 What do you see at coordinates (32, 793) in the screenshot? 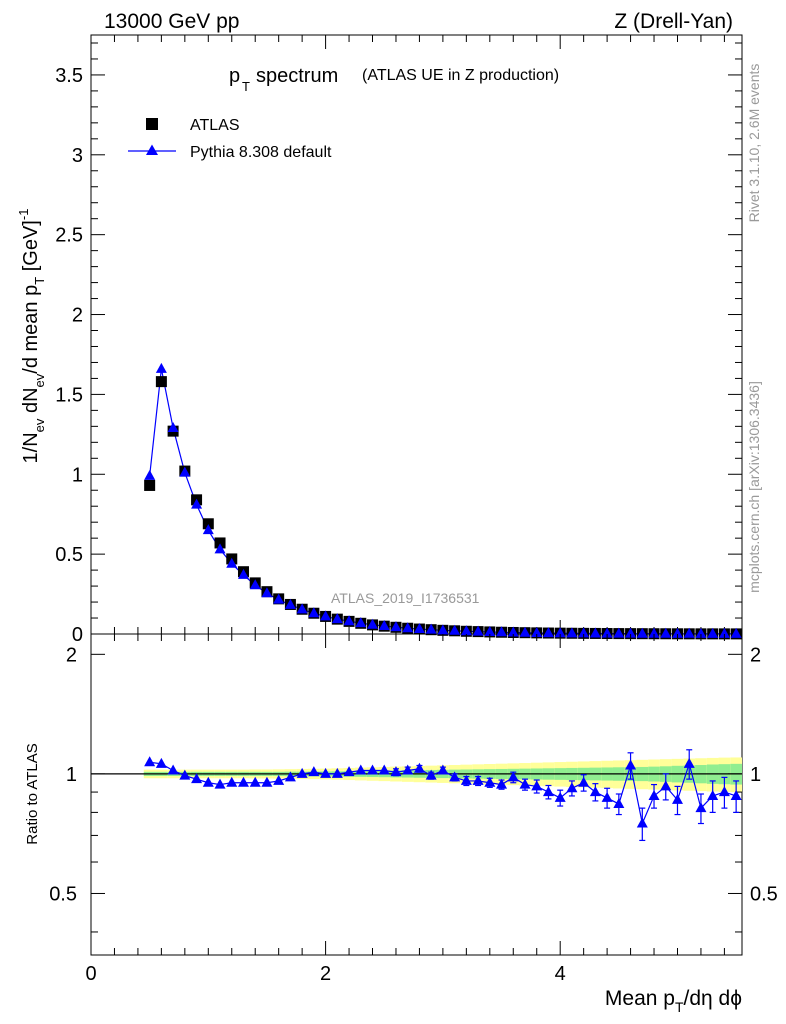
I see `ratio-ylabel: Ratio to ATLAS` at bounding box center [32, 793].